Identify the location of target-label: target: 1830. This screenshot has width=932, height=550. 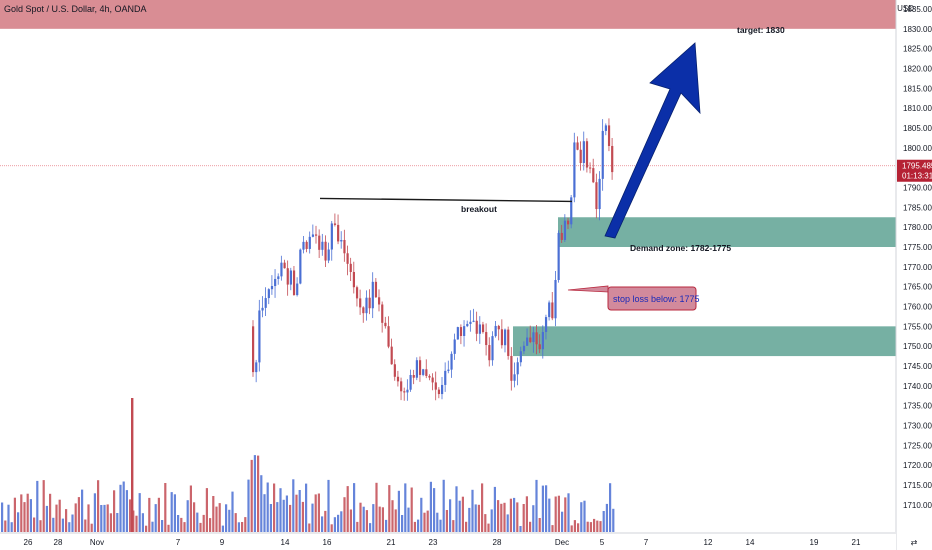
(761, 30).